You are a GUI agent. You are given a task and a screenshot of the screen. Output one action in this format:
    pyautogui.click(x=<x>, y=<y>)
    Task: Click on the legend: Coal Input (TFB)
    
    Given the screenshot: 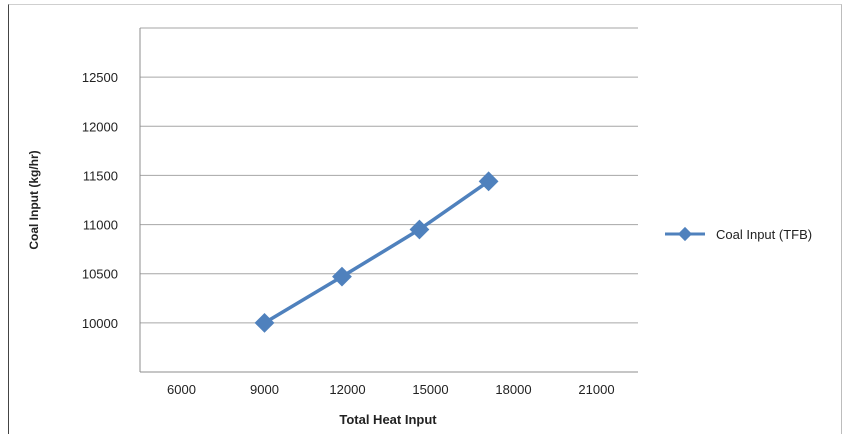 What is the action you would take?
    pyautogui.click(x=738, y=234)
    